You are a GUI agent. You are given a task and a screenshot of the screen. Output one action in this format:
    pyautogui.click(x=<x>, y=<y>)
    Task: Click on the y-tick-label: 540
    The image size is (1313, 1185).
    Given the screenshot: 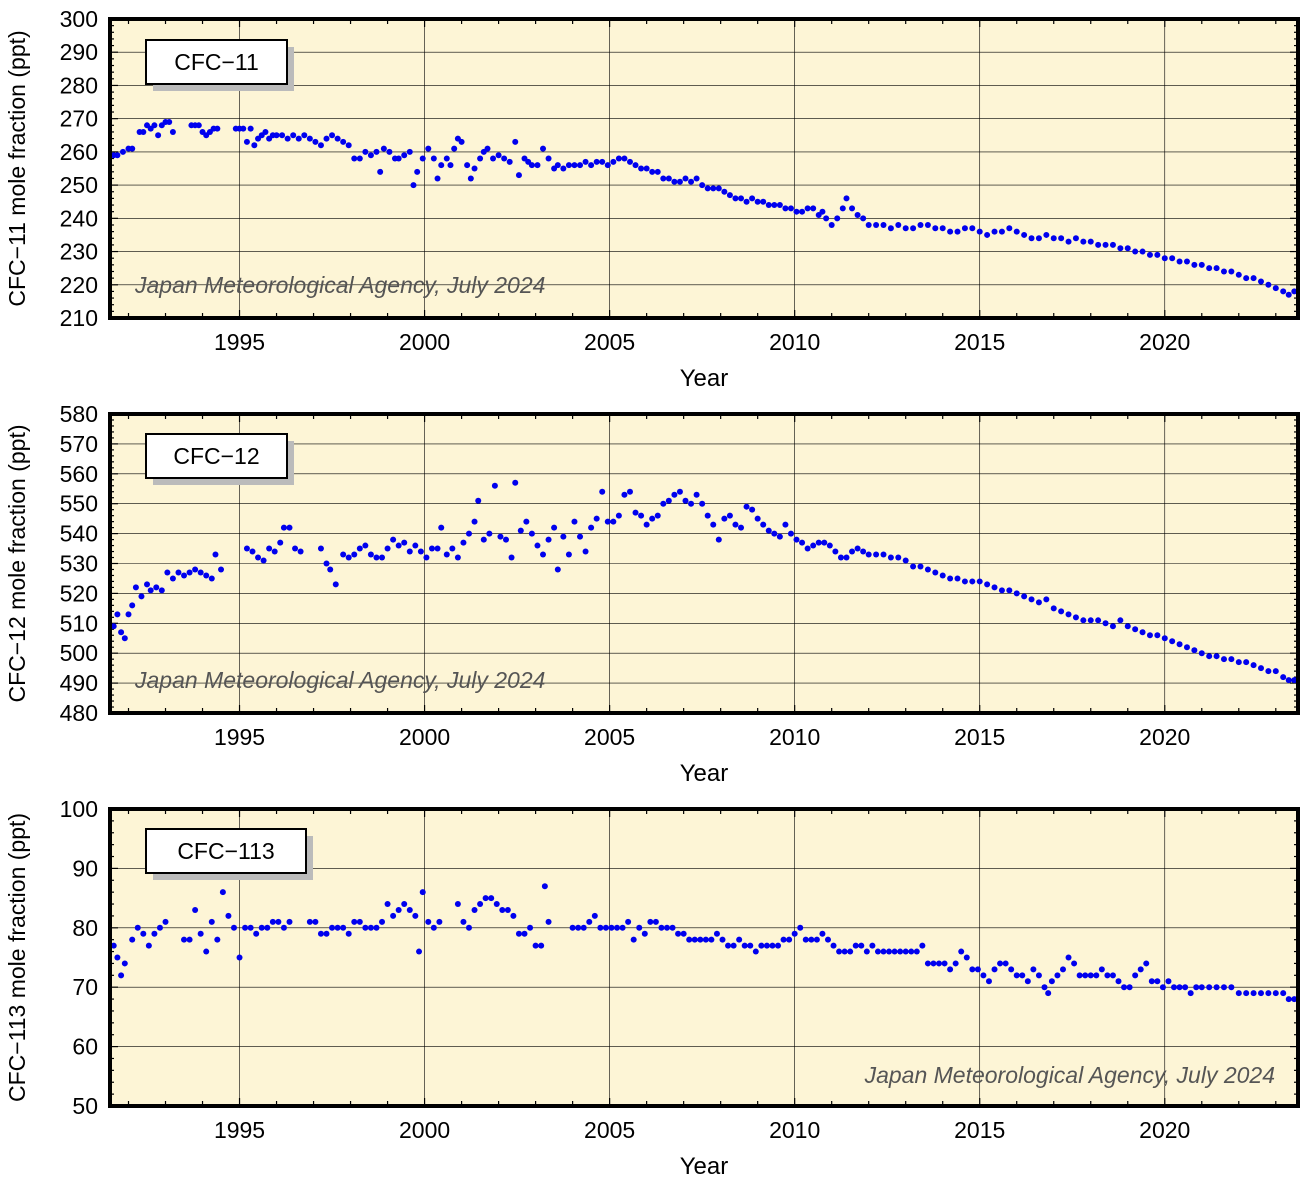 What is the action you would take?
    pyautogui.click(x=79, y=534)
    